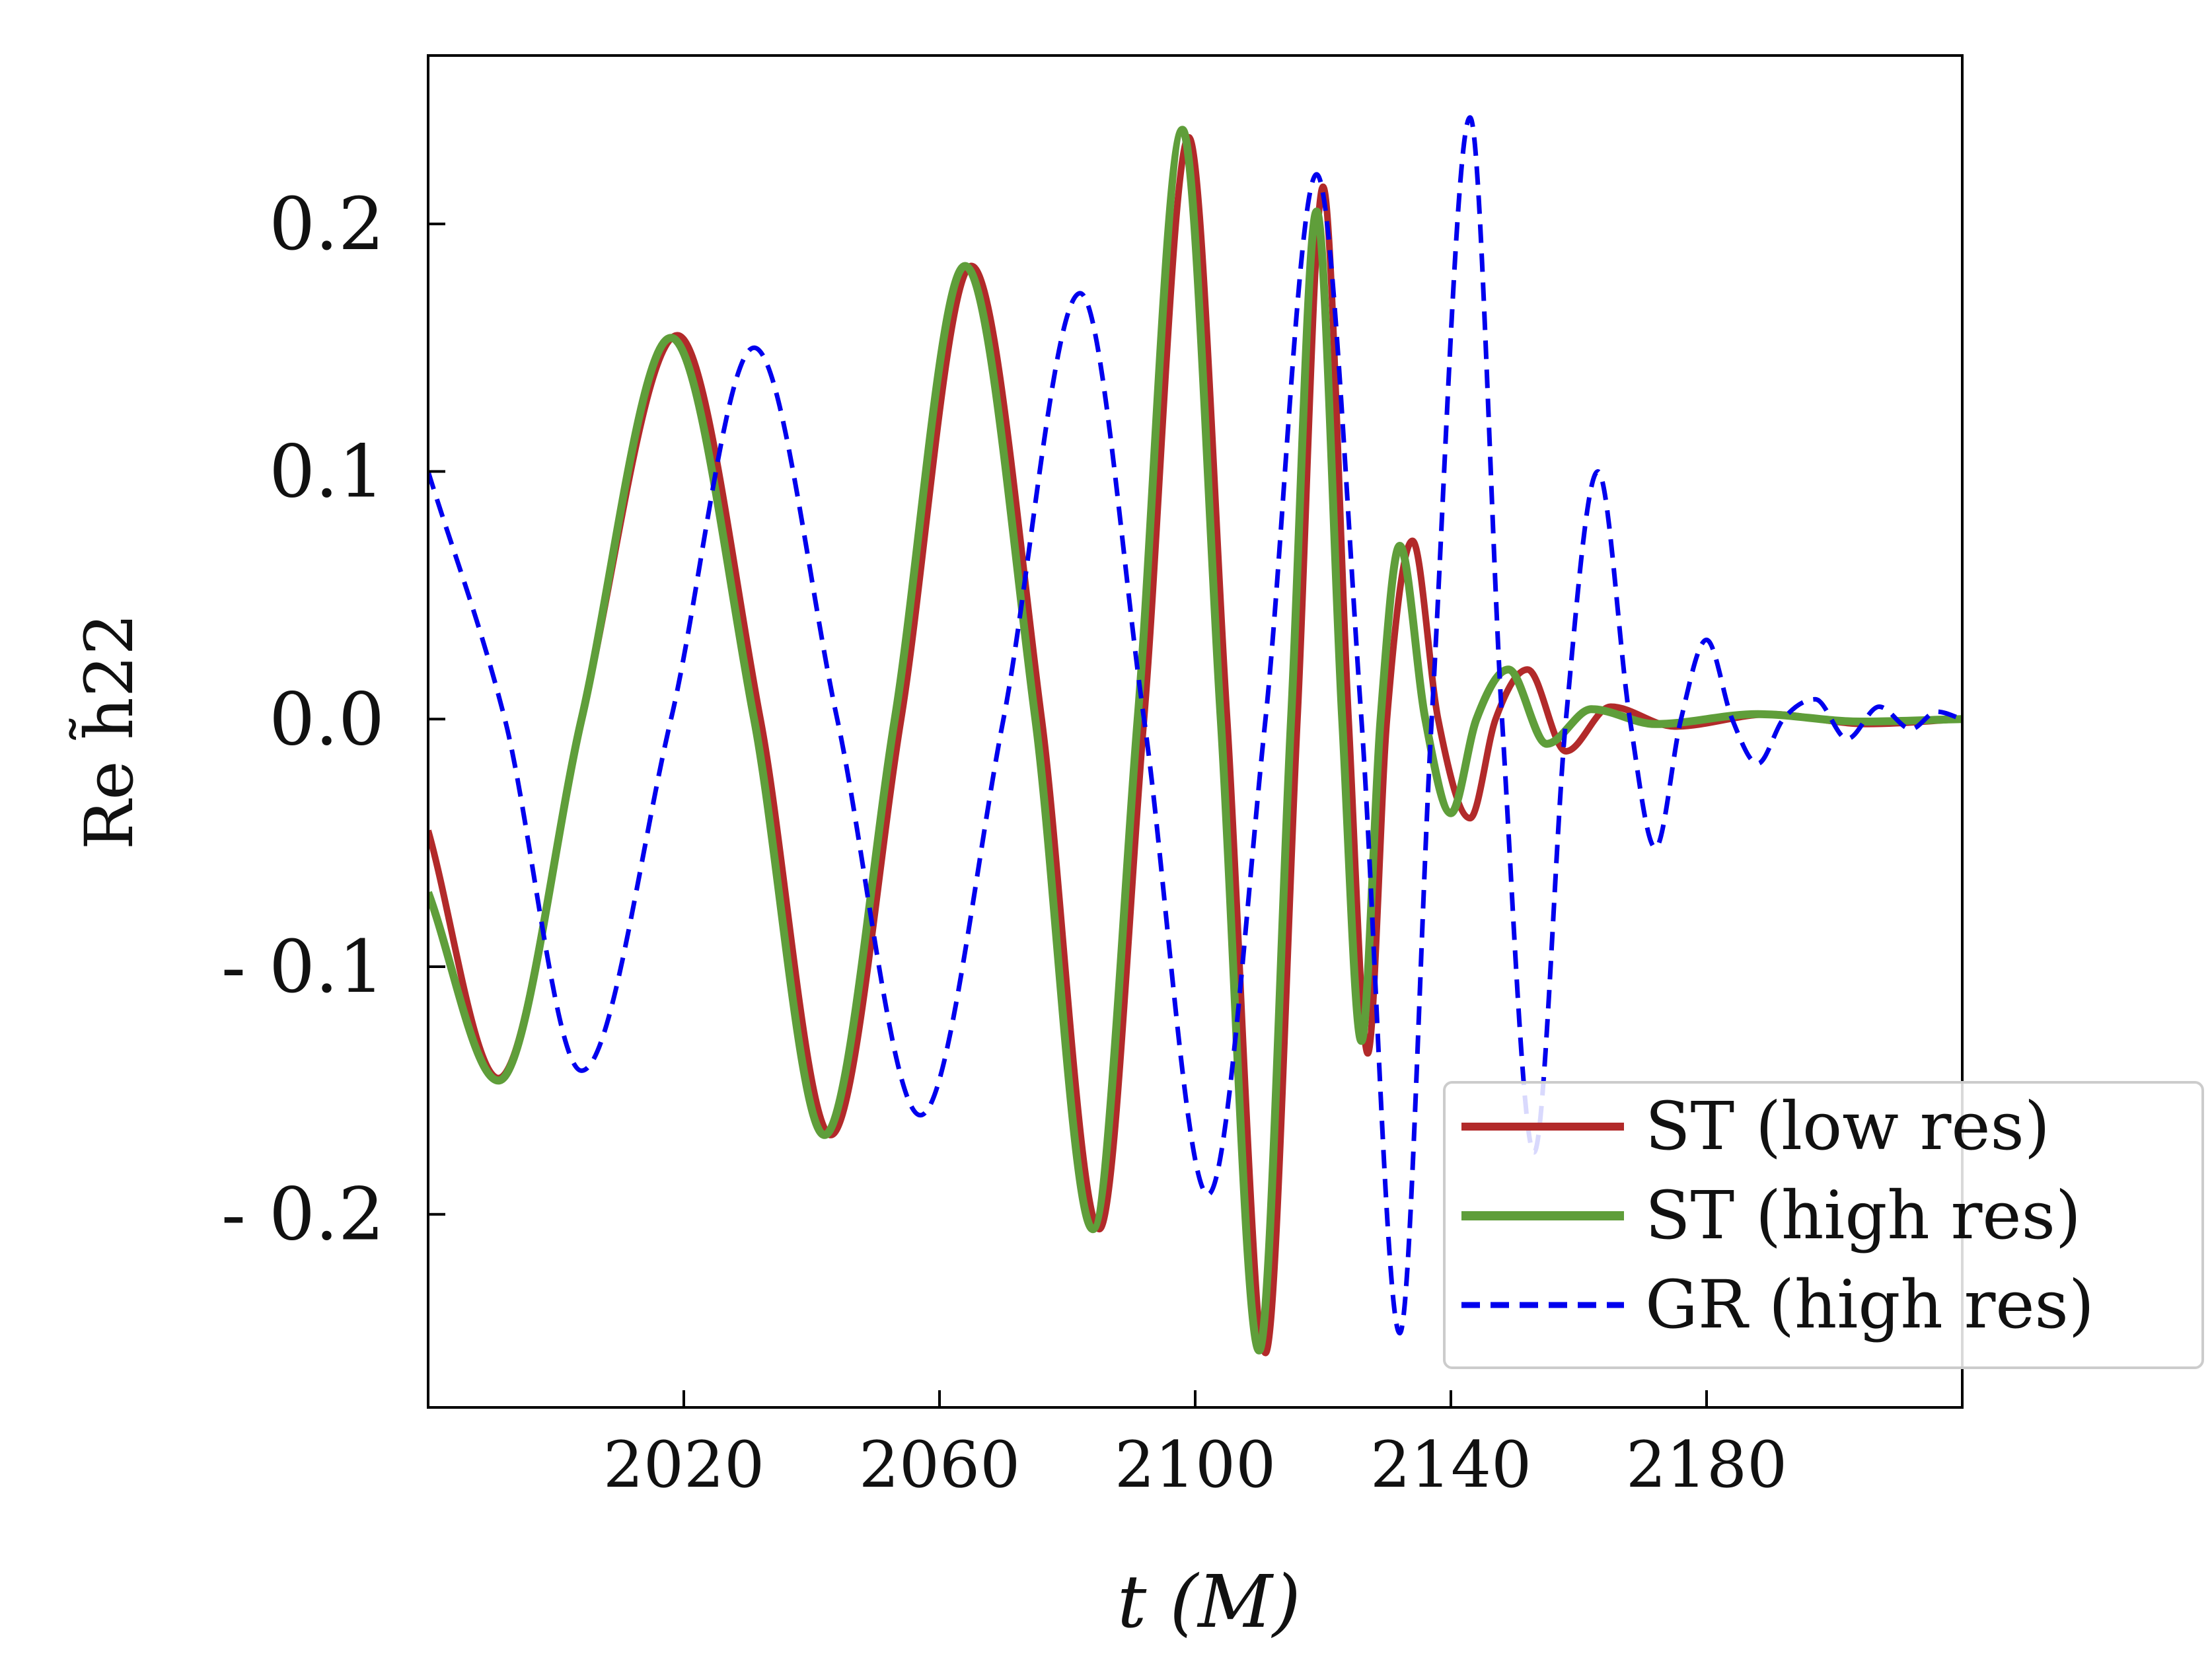 Image resolution: width=2212 pixels, height=1679 pixels. What do you see at coordinates (303, 1214) in the screenshot?
I see `y-tick-label: - 0.2` at bounding box center [303, 1214].